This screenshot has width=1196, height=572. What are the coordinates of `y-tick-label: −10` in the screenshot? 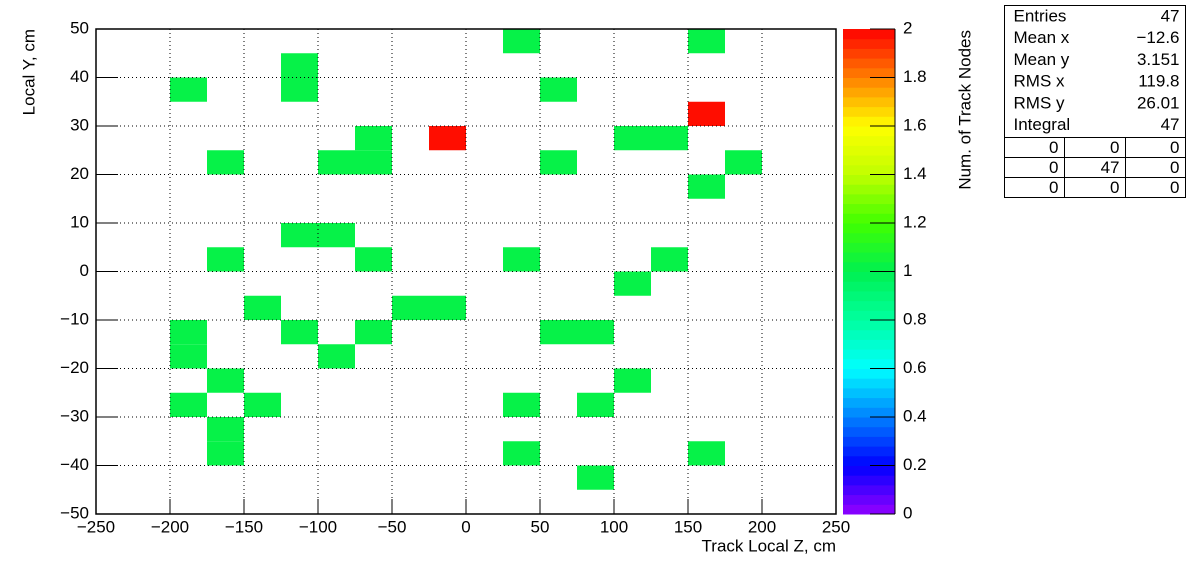 It's located at (74, 318).